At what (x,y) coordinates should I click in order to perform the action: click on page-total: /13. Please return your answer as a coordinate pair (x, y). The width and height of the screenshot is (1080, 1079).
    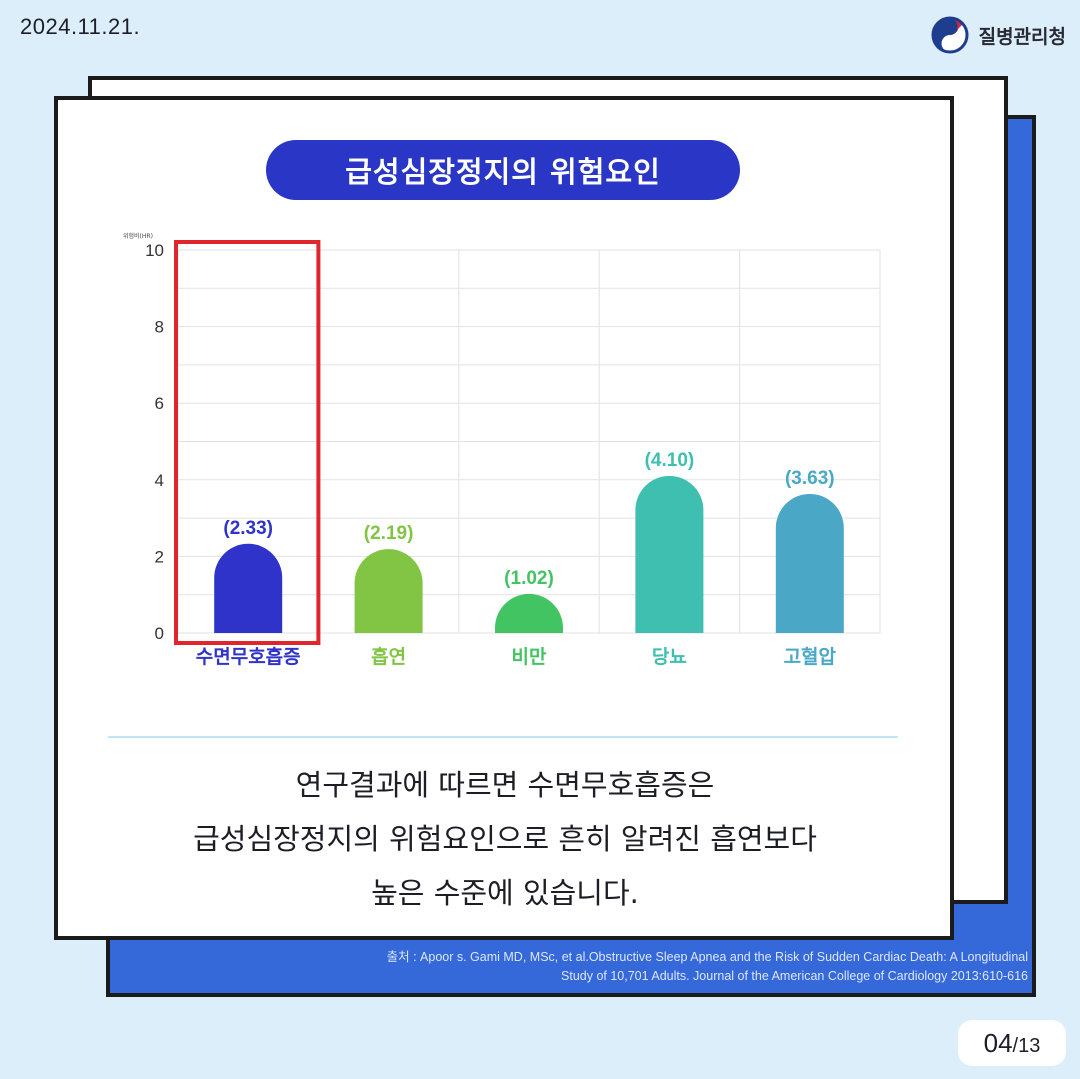
    Looking at the image, I should click on (1026, 1046).